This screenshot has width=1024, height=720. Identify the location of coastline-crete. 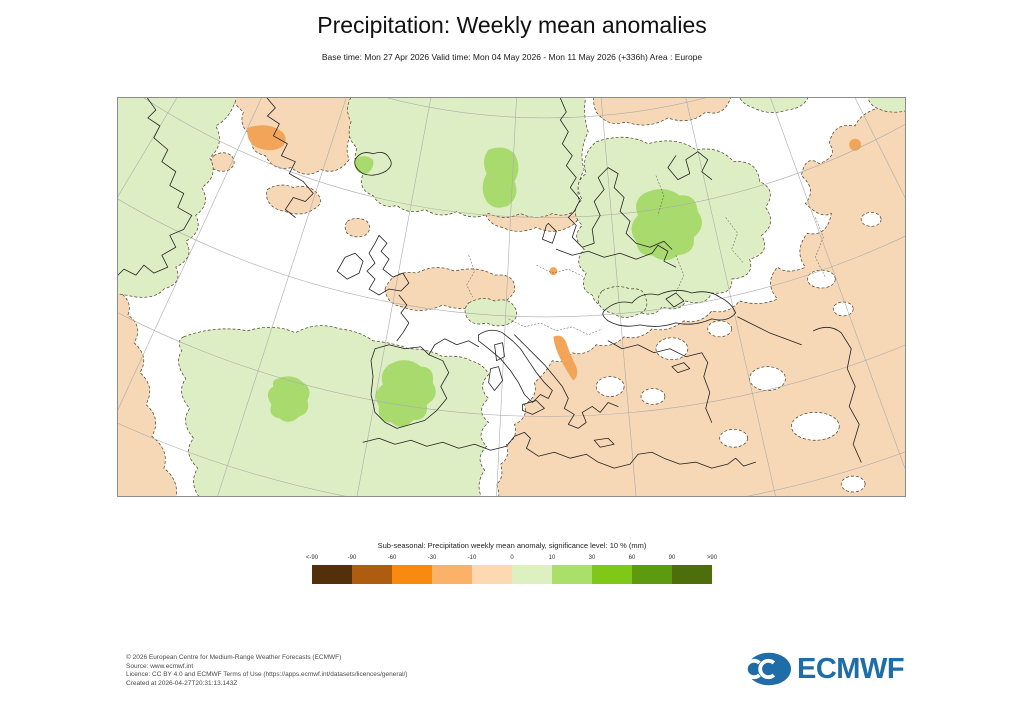
(604, 442).